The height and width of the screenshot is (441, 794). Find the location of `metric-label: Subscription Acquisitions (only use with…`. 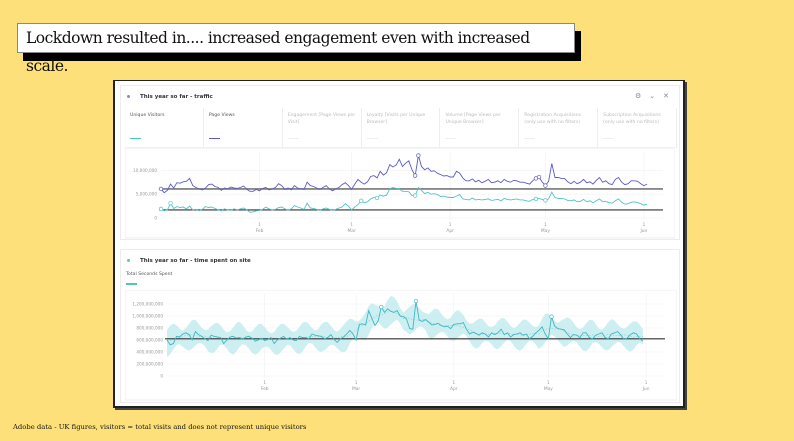

metric-label: Subscription Acquisitions (only use with… is located at coordinates (632, 119).